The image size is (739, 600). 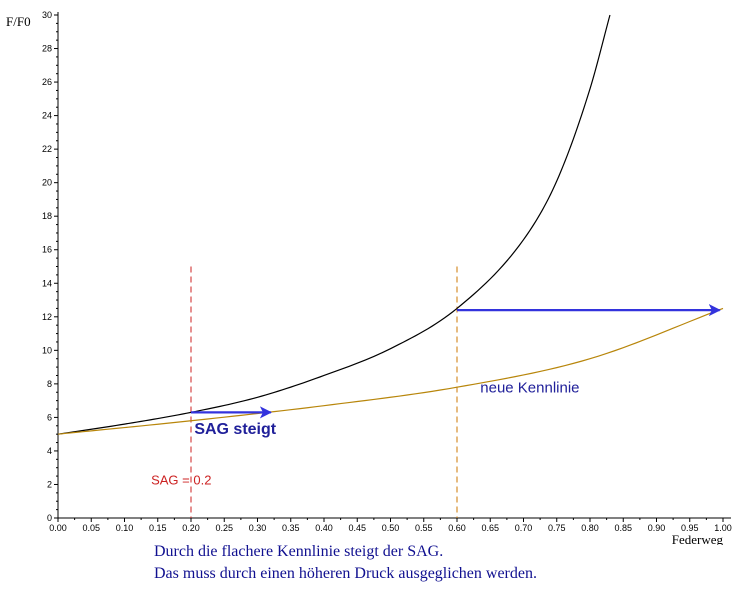 I want to click on x-tick-label: 0.05, so click(x=91, y=528).